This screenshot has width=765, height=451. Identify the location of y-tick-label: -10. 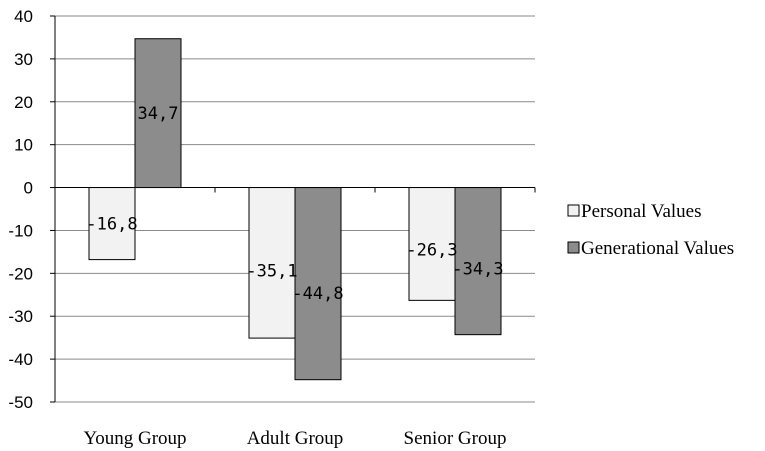
(20, 230).